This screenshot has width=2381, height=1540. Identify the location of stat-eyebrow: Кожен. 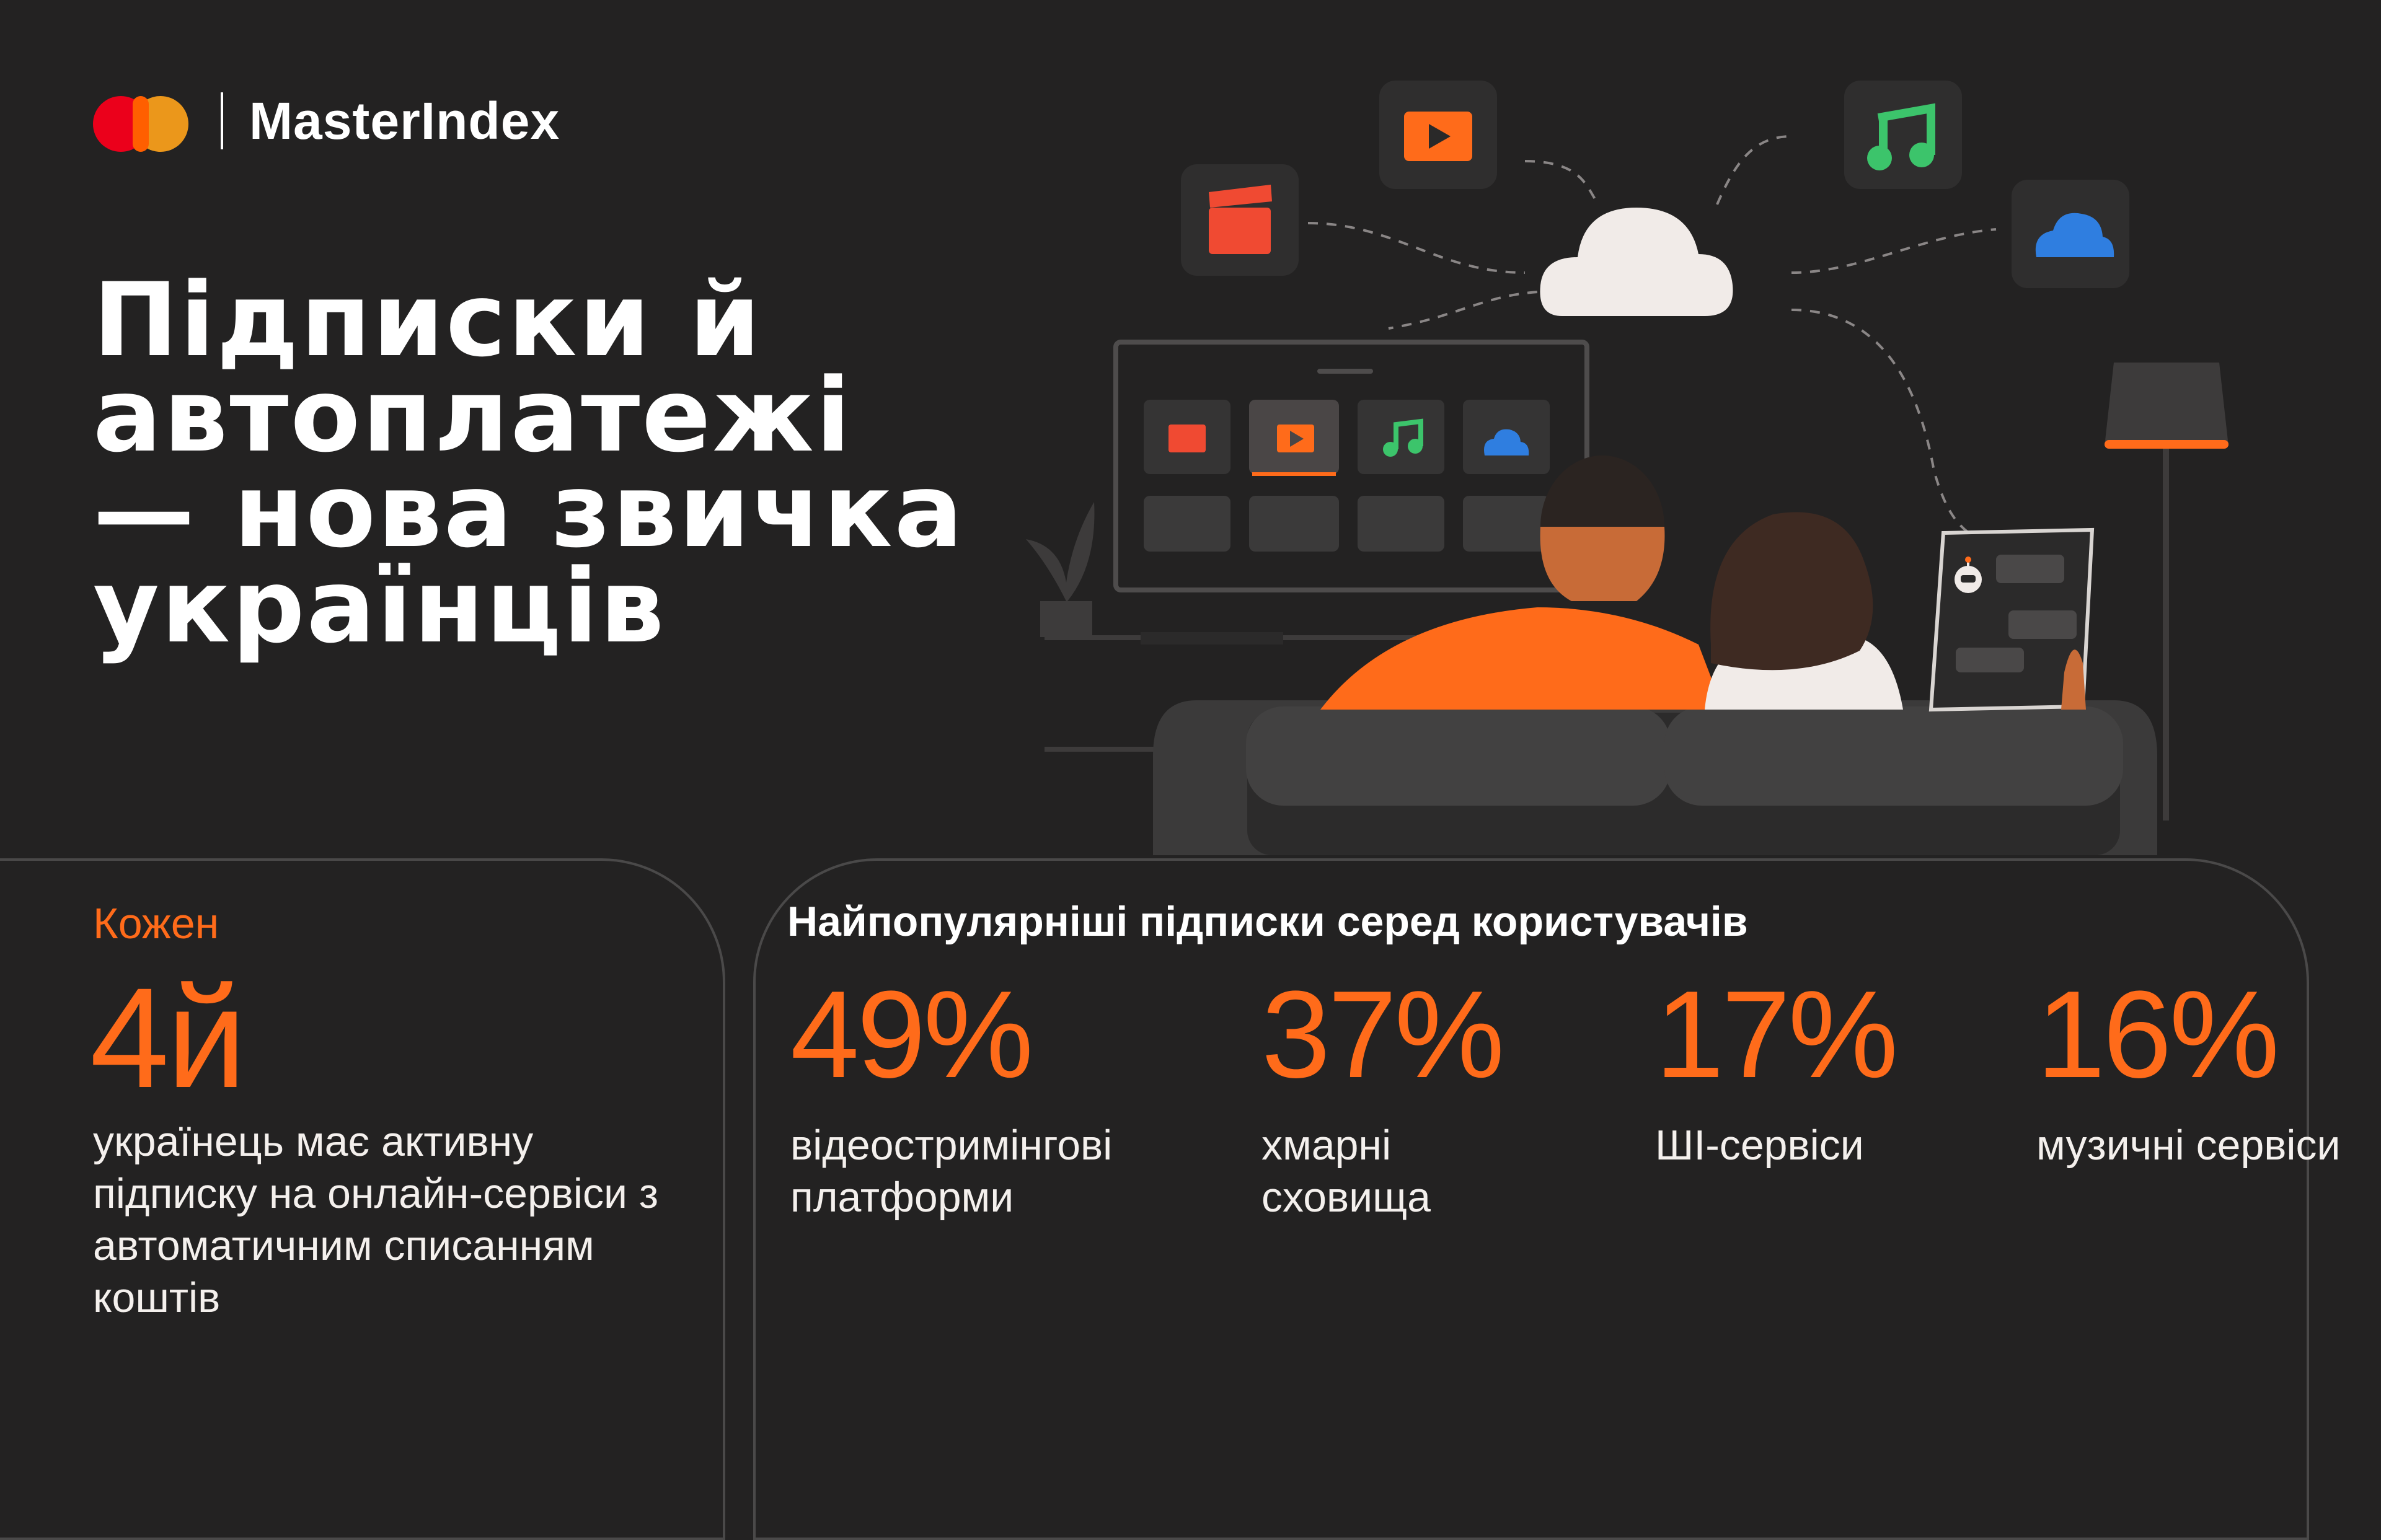
(156, 923).